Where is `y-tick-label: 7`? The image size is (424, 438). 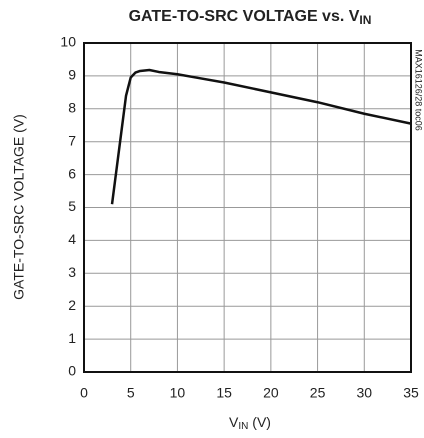 y-tick-label: 7 is located at coordinates (72, 140).